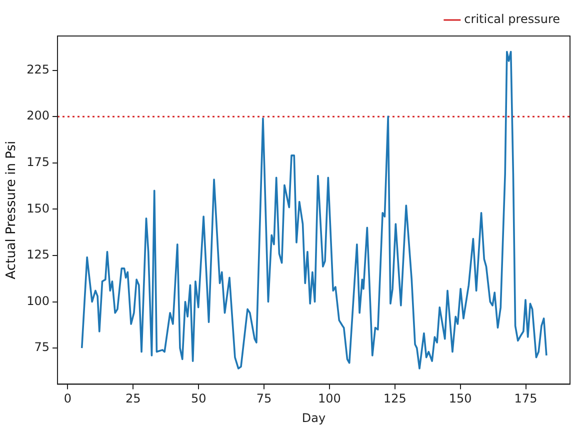 Image resolution: width=574 pixels, height=428 pixels. What do you see at coordinates (42, 347) in the screenshot?
I see `y-tick-label: 75` at bounding box center [42, 347].